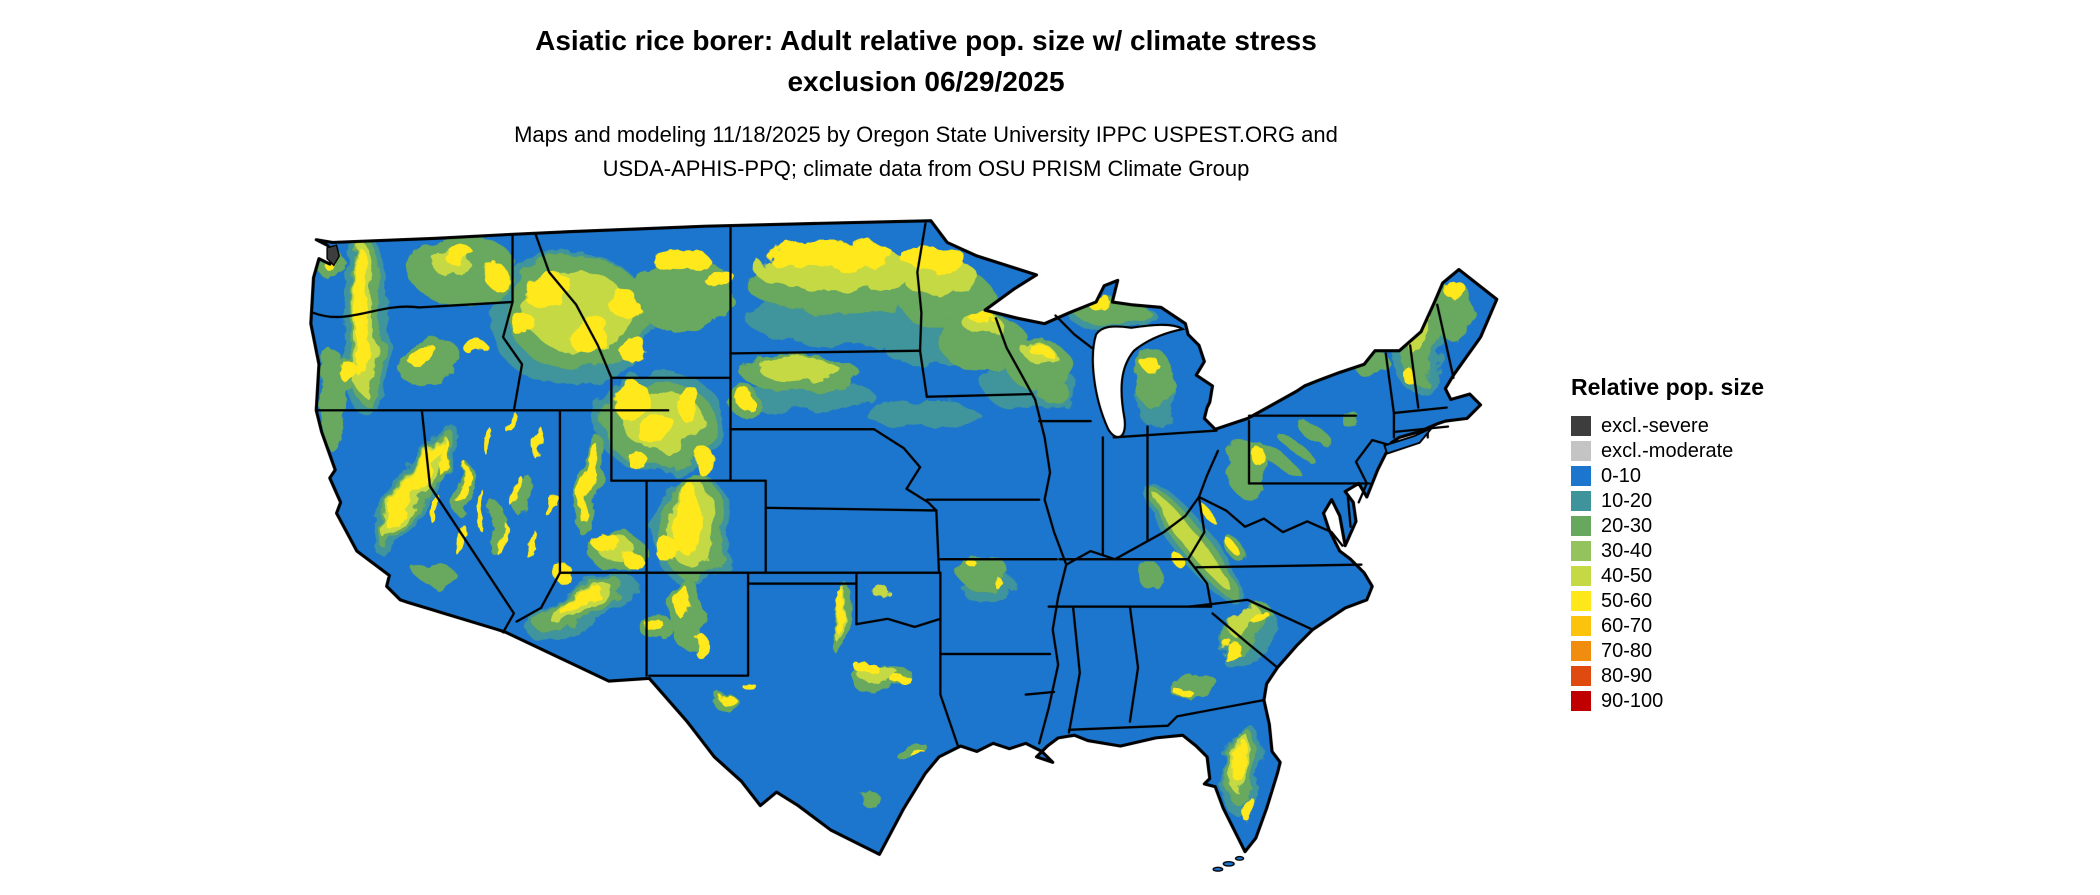 This screenshot has height=895, width=2100. What do you see at coordinates (1667, 575) in the screenshot?
I see `legend-item: 40-50` at bounding box center [1667, 575].